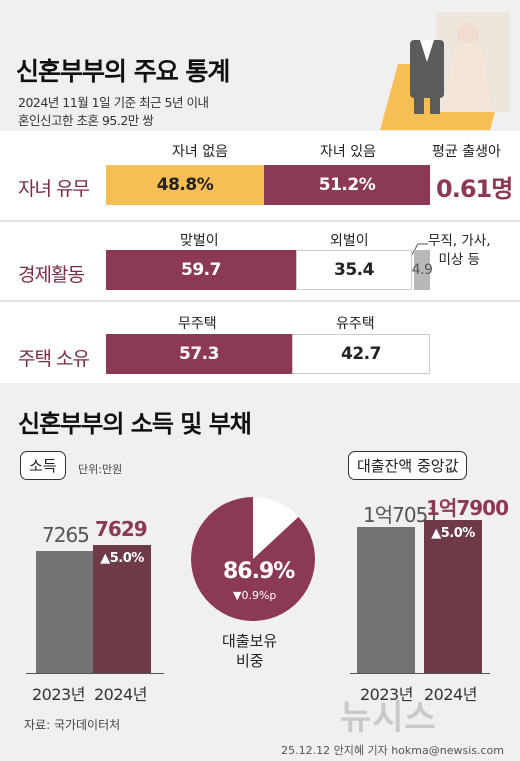 This screenshot has height=761, width=520. What do you see at coordinates (388, 718) in the screenshot?
I see `newsis-watermark: 뉴시스` at bounding box center [388, 718].